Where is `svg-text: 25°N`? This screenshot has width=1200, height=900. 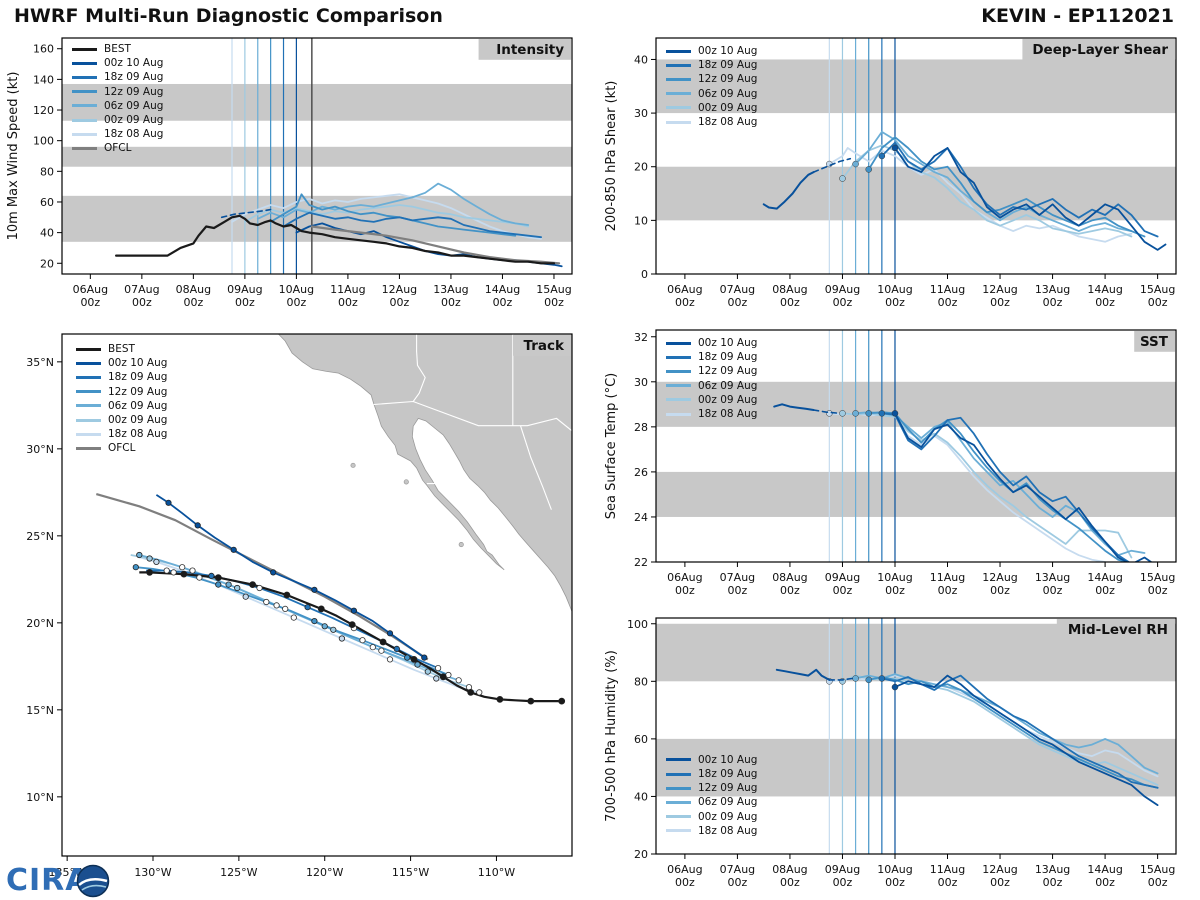
svg-text: 25°N is located at coordinates (40, 536).